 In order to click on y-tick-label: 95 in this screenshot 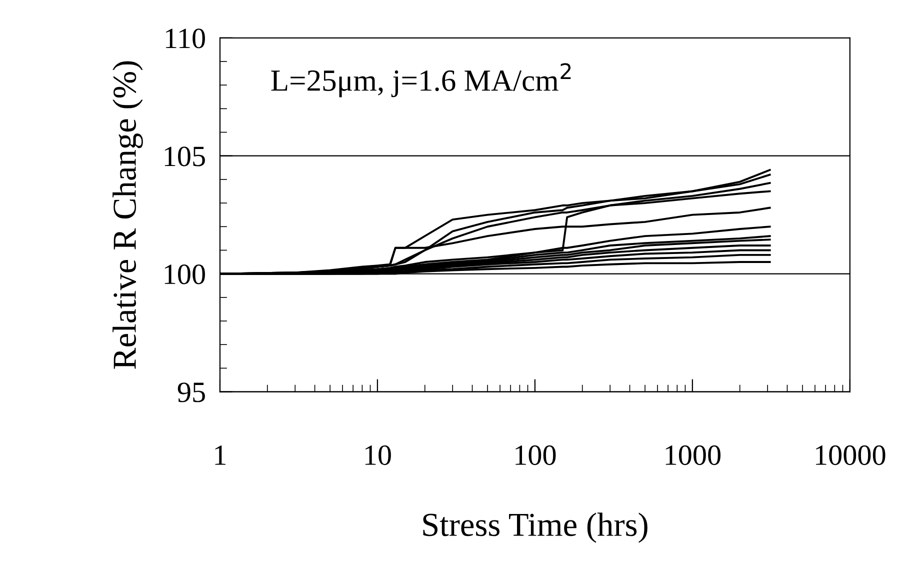, I will do `click(191, 392)`.